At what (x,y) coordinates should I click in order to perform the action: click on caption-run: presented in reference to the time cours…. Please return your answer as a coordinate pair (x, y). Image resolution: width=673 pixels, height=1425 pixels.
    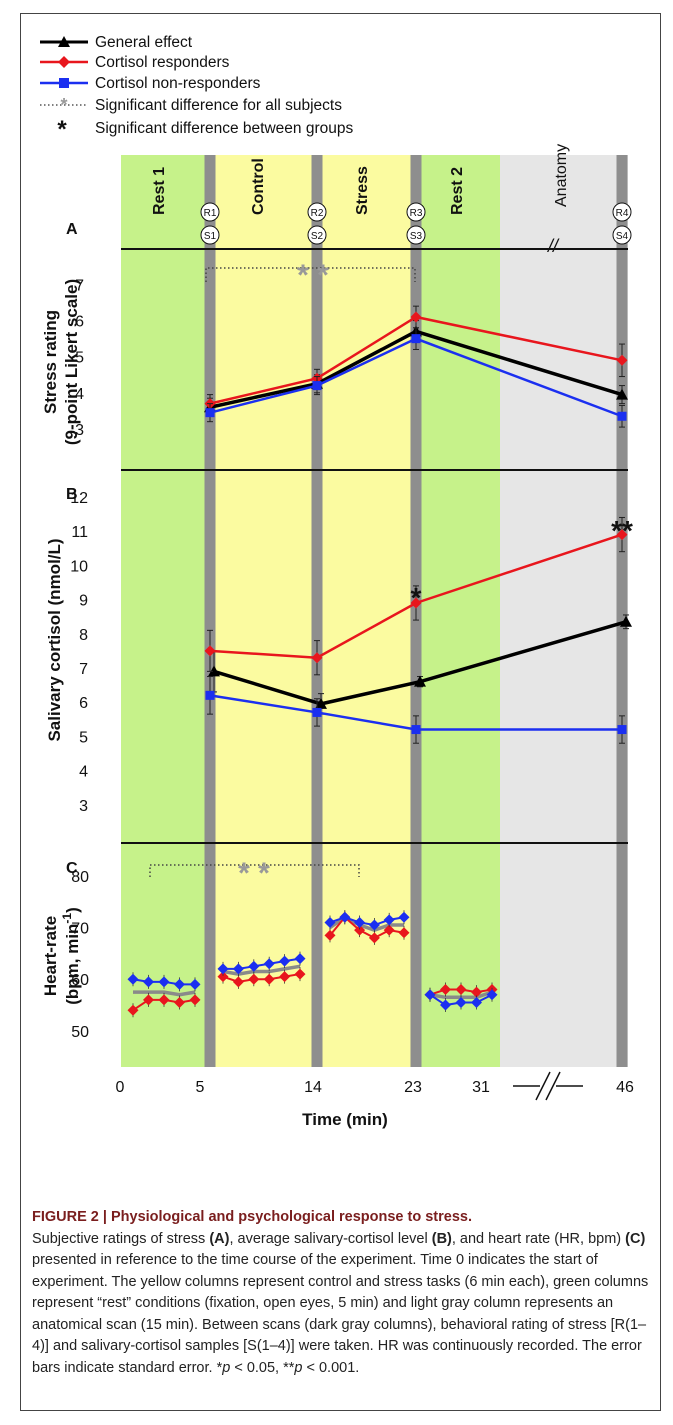
    Looking at the image, I should click on (340, 1314).